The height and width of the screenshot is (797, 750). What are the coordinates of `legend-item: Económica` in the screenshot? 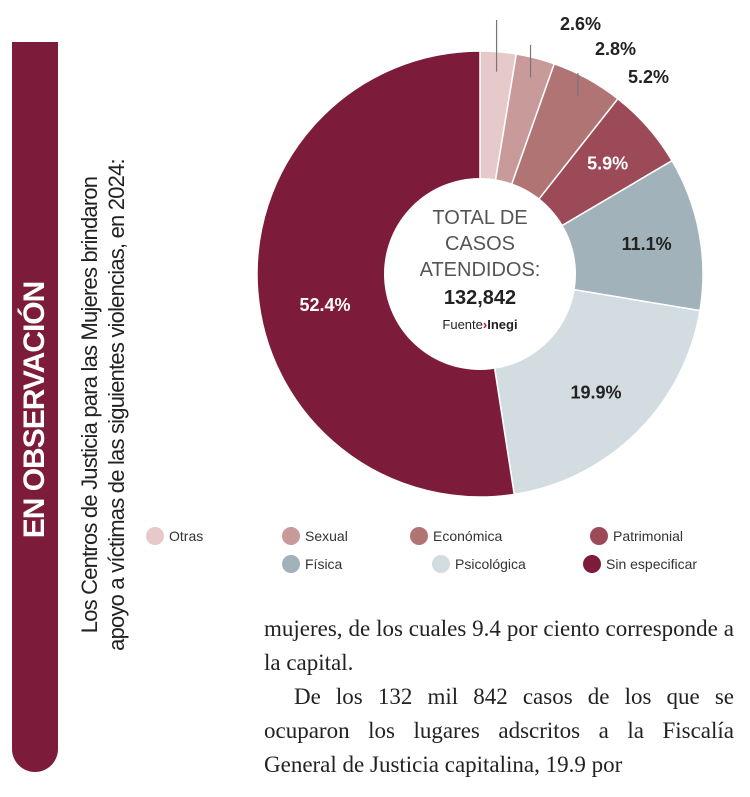 It's located at (456, 536).